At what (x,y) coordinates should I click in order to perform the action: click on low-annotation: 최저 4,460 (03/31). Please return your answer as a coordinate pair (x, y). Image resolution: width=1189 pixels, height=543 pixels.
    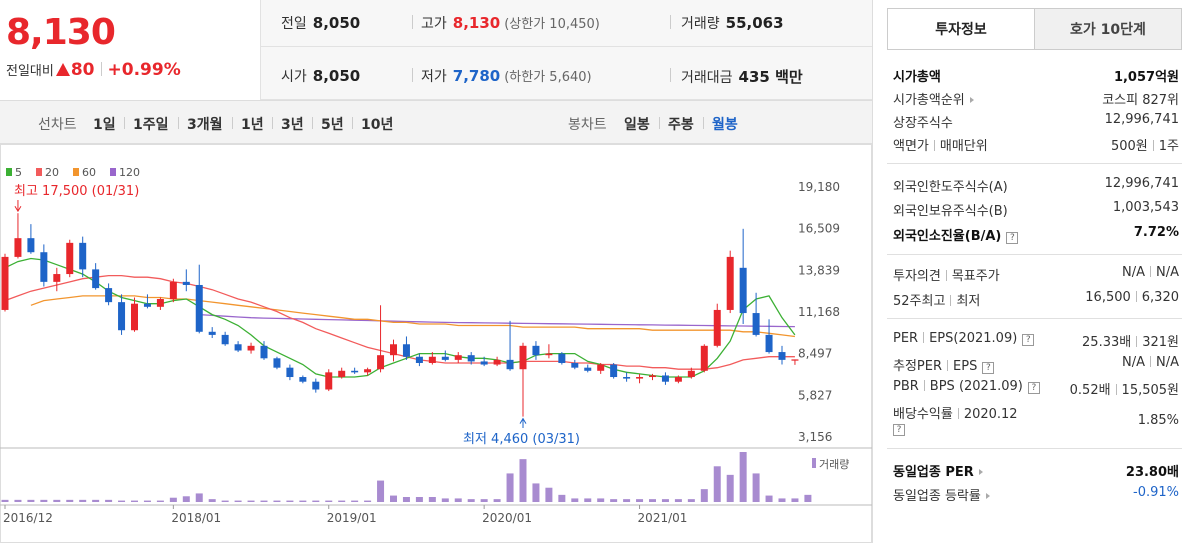
    Looking at the image, I should click on (521, 439).